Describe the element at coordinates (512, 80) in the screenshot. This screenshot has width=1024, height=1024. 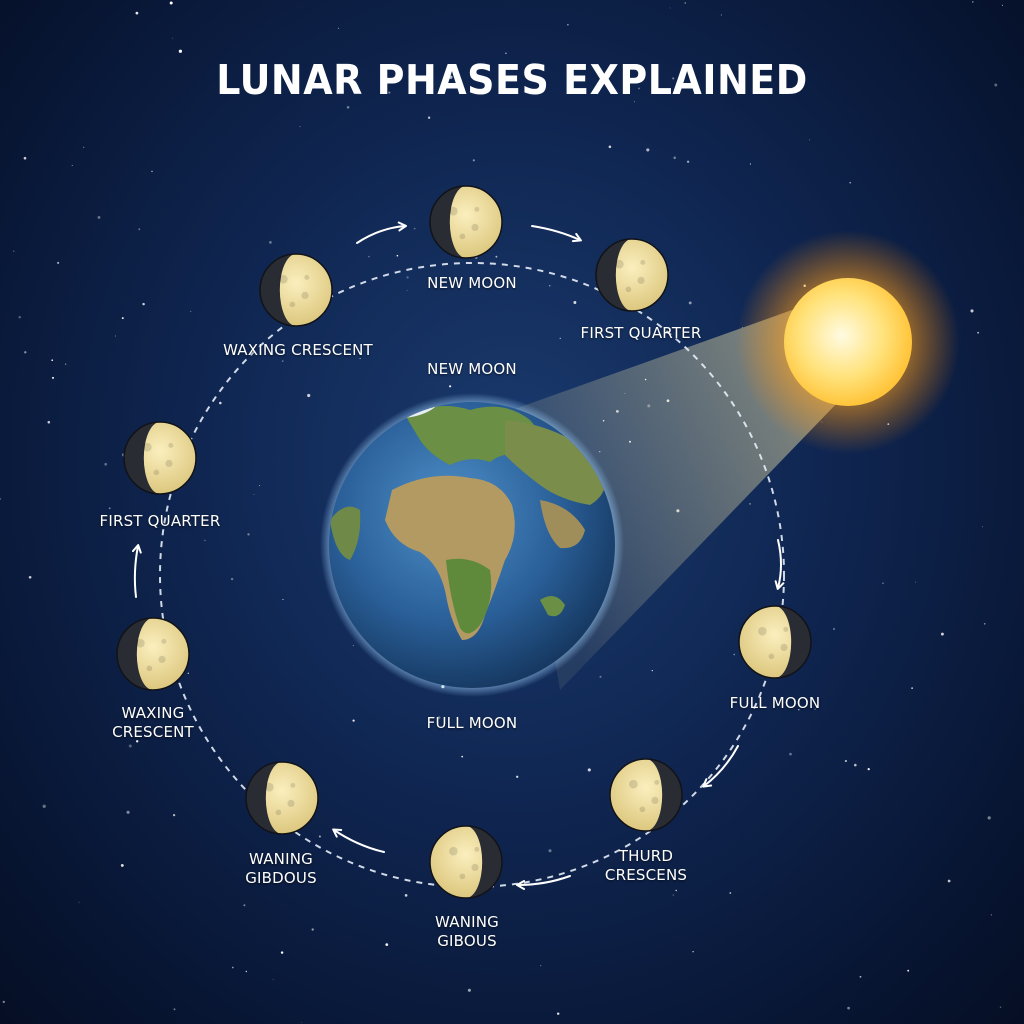
I see `page-title: LUNAR PHASES EXPLAINED` at that location.